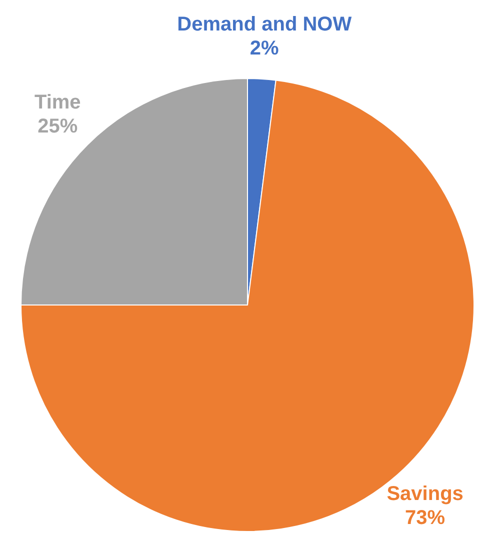  I want to click on slice-label: Time, so click(57, 103).